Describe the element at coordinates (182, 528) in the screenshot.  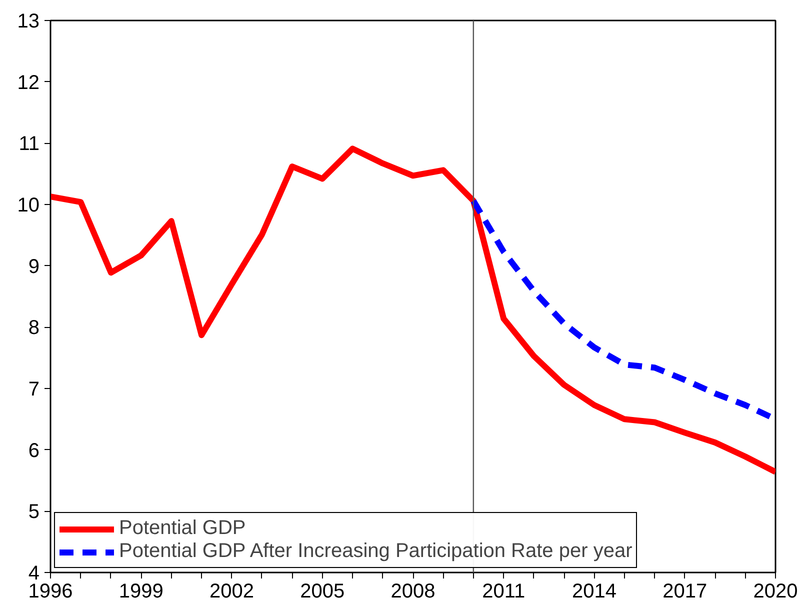
I see `legend-label: Potential GDP` at that location.